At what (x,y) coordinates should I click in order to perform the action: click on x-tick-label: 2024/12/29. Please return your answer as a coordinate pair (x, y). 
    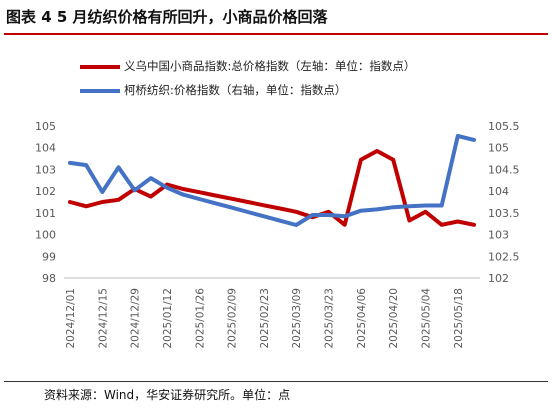
    Looking at the image, I should click on (136, 318).